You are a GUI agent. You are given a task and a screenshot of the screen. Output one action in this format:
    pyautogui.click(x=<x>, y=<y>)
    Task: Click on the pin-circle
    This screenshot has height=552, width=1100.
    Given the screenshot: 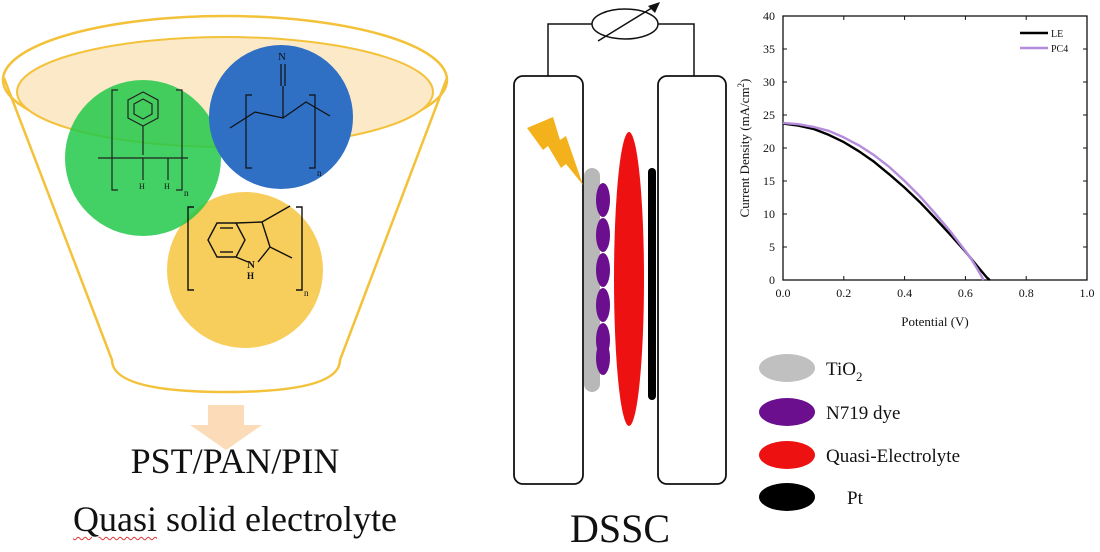 What is the action you would take?
    pyautogui.click(x=245, y=270)
    